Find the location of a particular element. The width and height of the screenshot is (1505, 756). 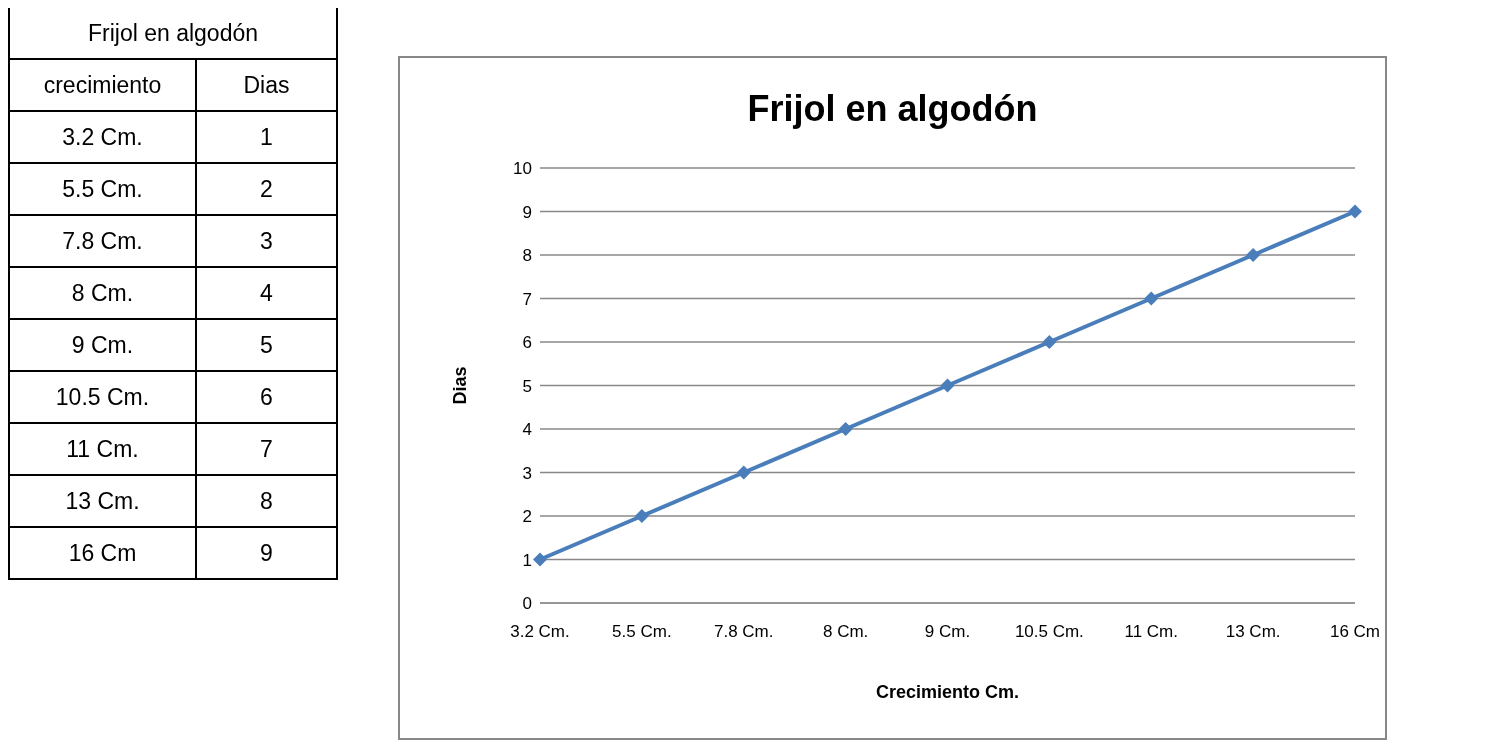

text: 8 Cm. is located at coordinates (102, 293).